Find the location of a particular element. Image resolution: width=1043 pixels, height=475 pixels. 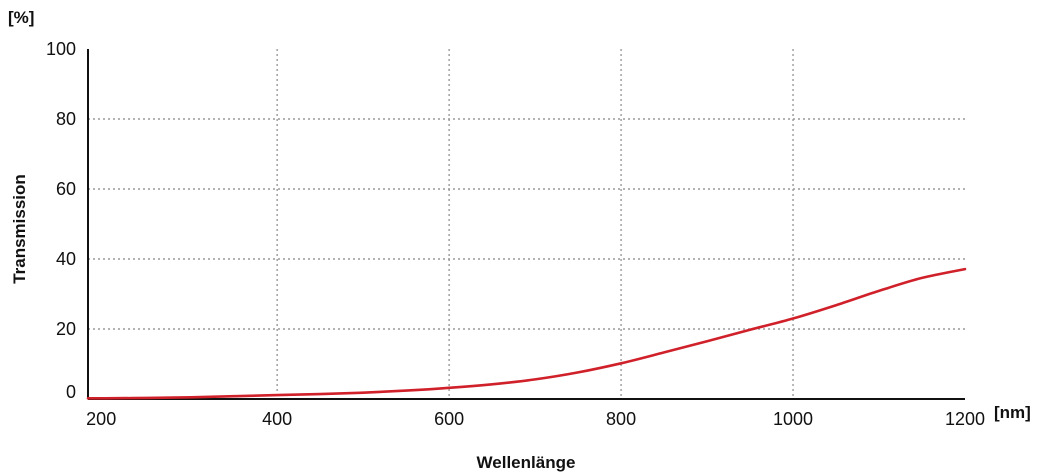

y-tick-labels: 0 20 40 60 80 100 is located at coordinates (61, 220).